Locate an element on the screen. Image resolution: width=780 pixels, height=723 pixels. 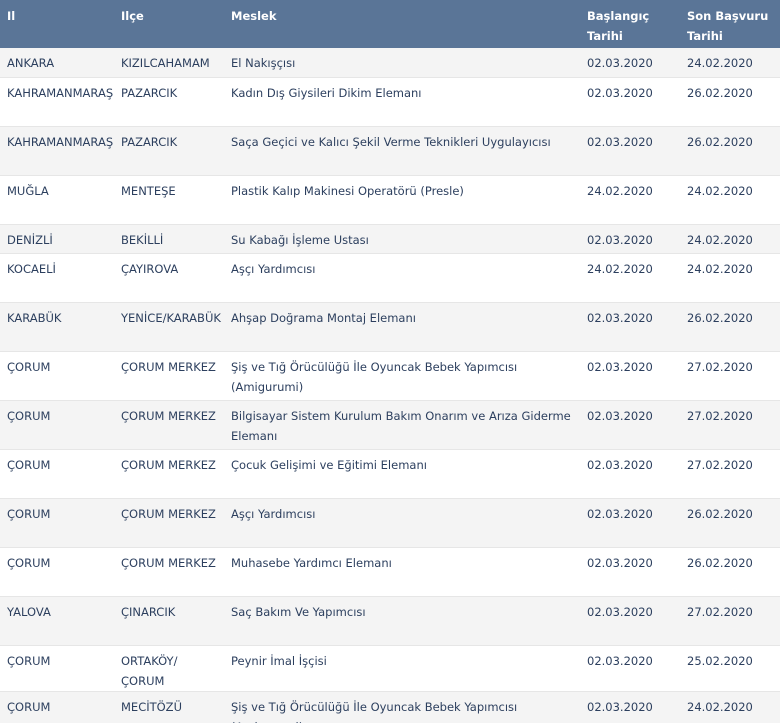
cell-meslek: Ahşap Doğrama Montaj Elemanı is located at coordinates (402, 327).